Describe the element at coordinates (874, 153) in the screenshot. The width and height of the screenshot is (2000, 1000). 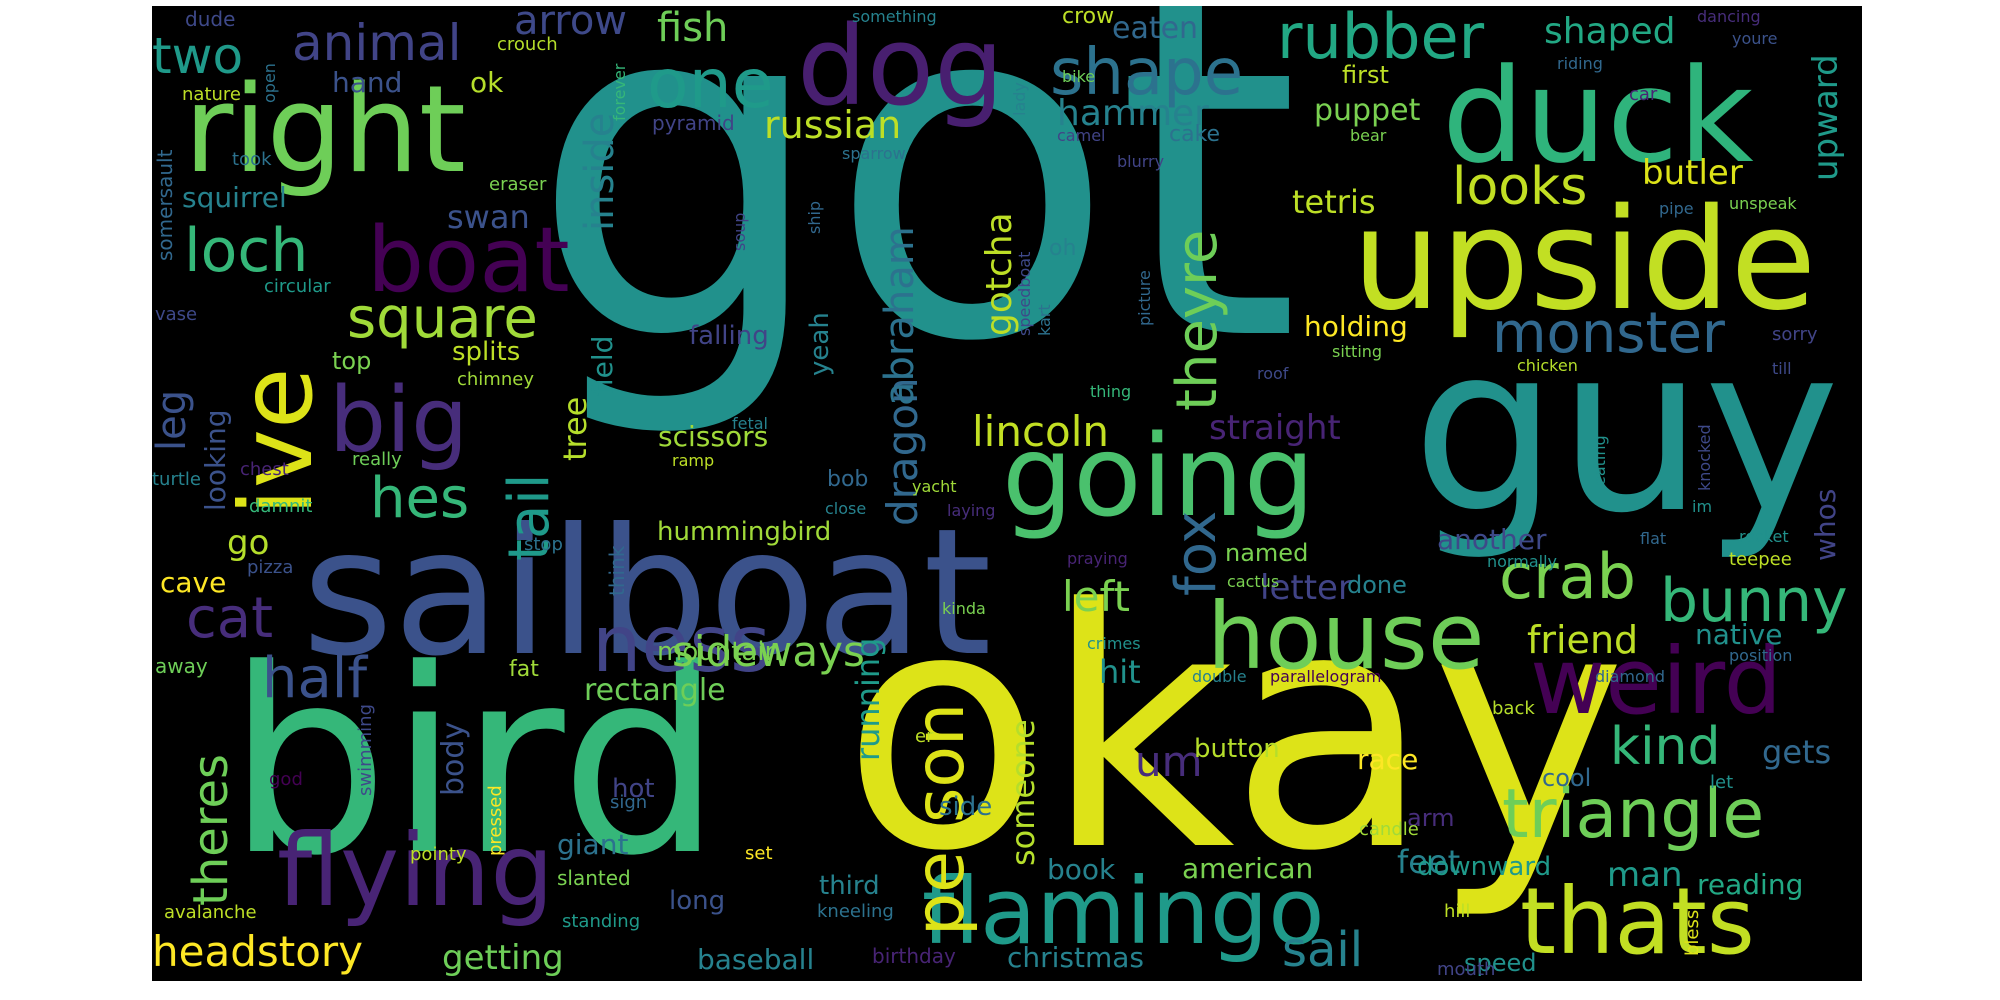
I see `word-sparrow: sparrow` at that location.